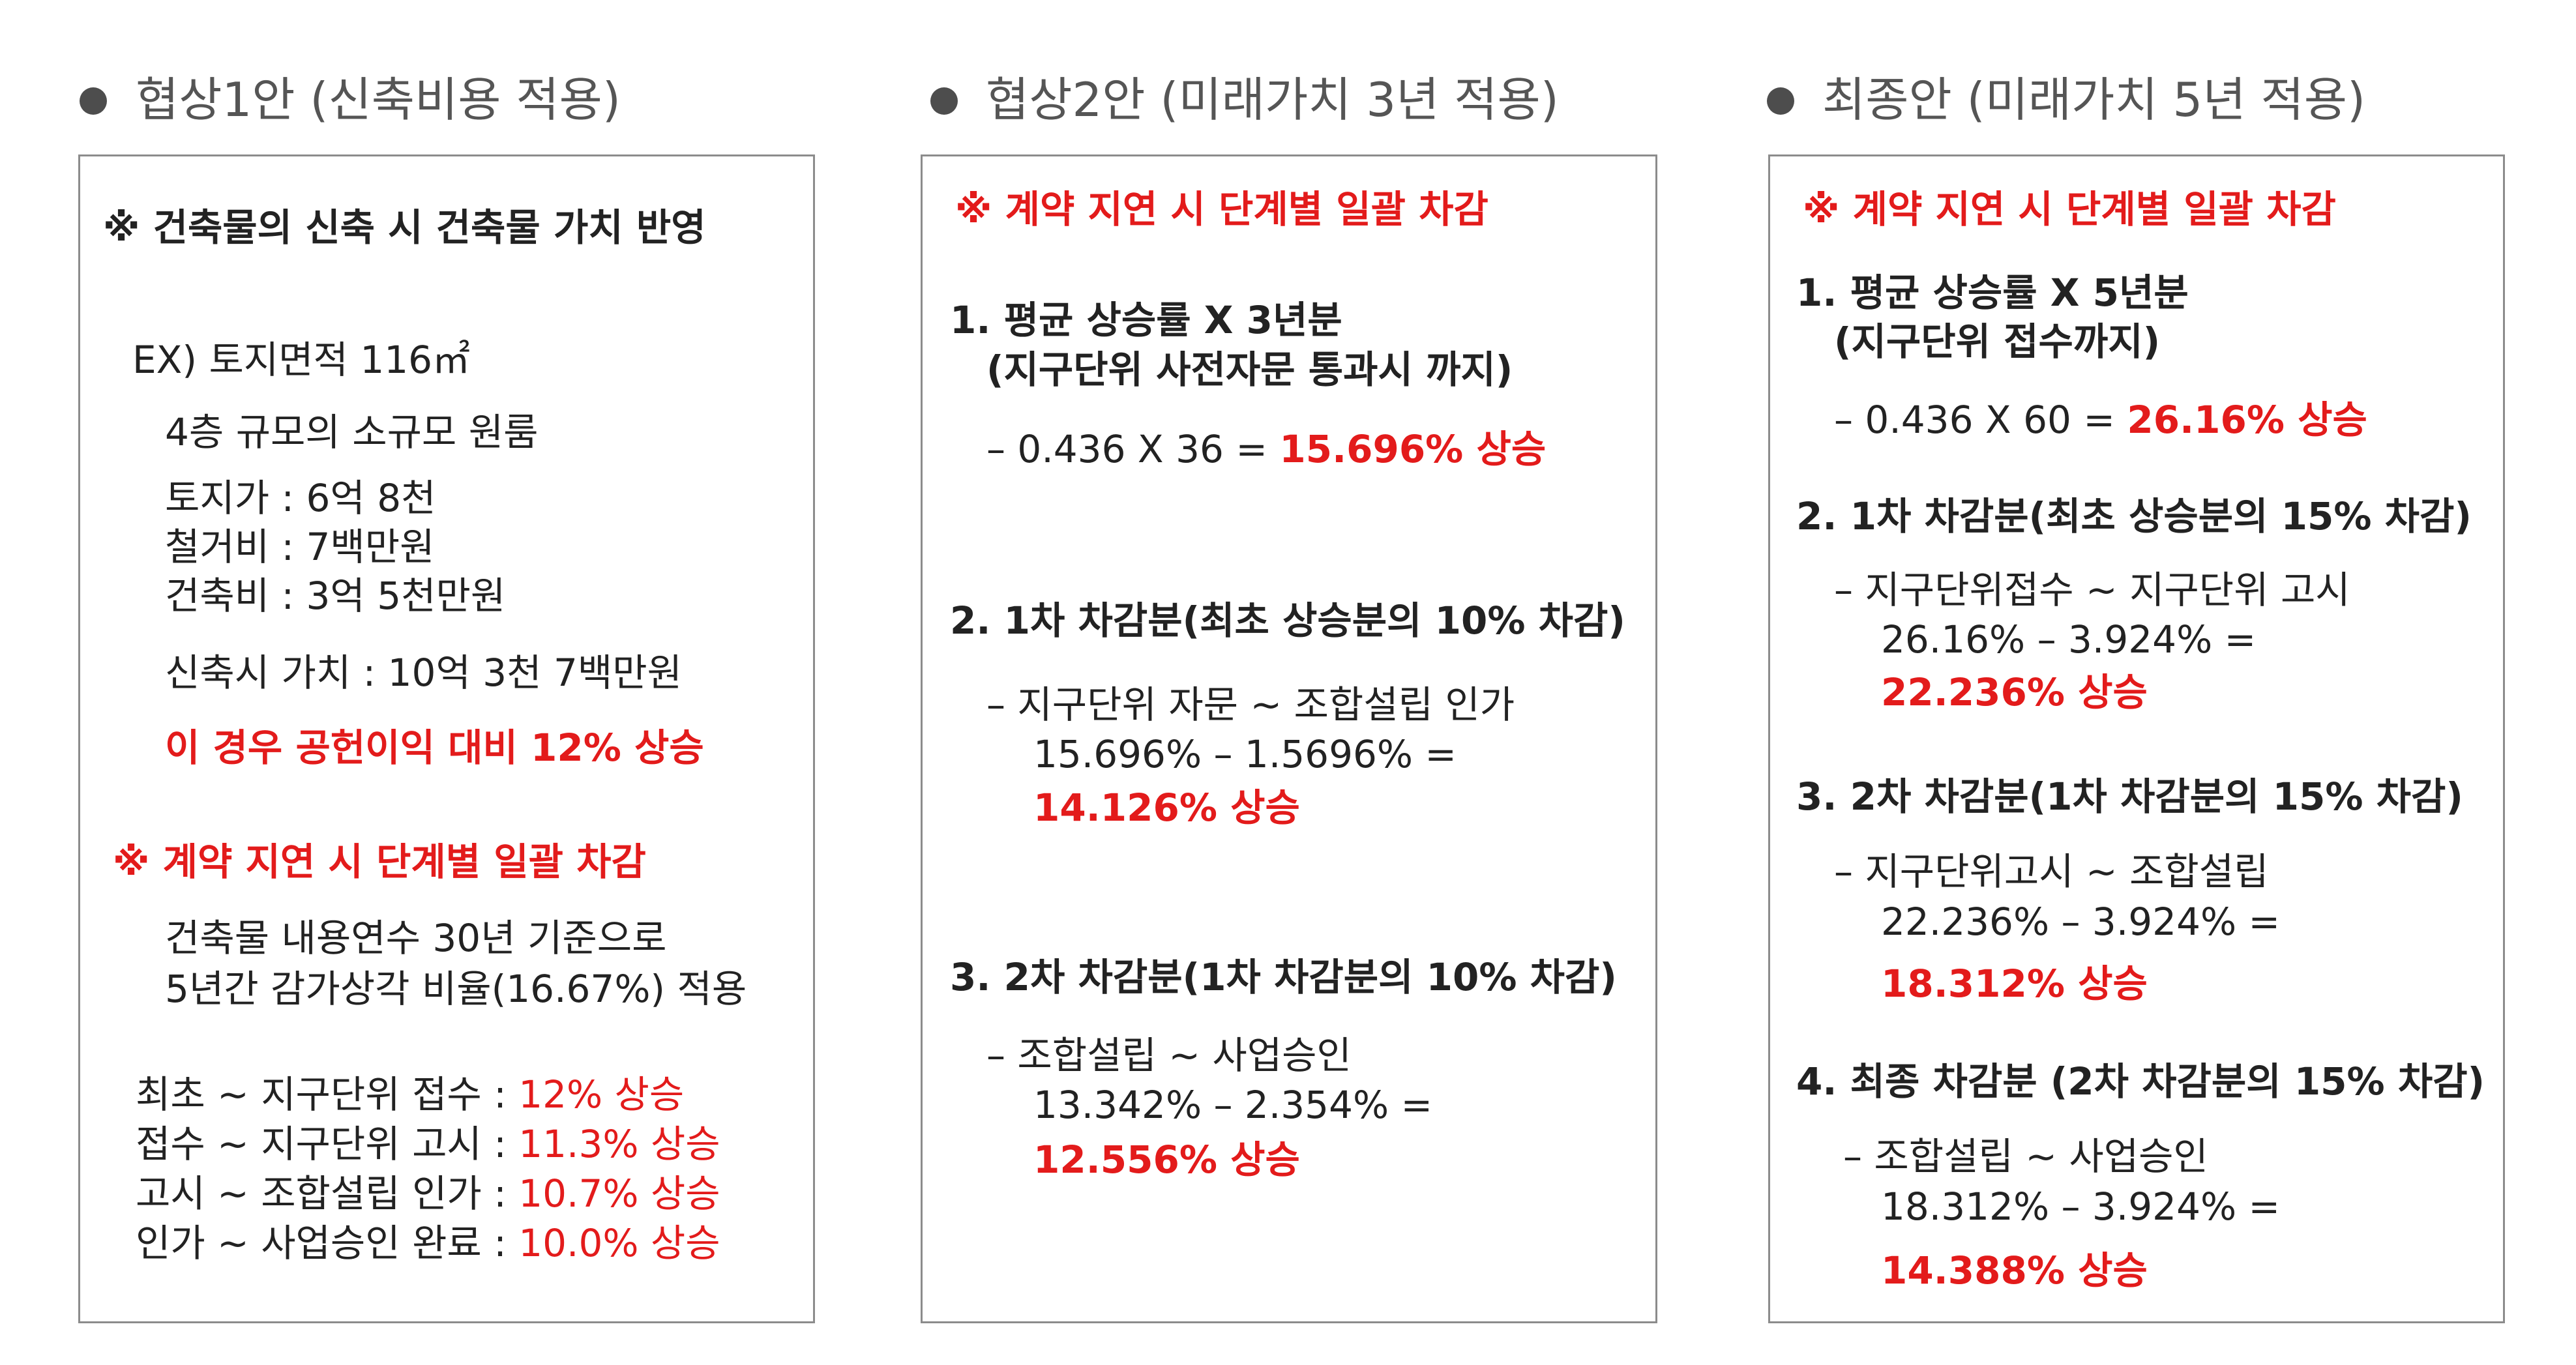 The height and width of the screenshot is (1365, 2576). Describe the element at coordinates (1166, 808) in the screenshot. I see `col2-step2-result: 14.126% 상승` at that location.